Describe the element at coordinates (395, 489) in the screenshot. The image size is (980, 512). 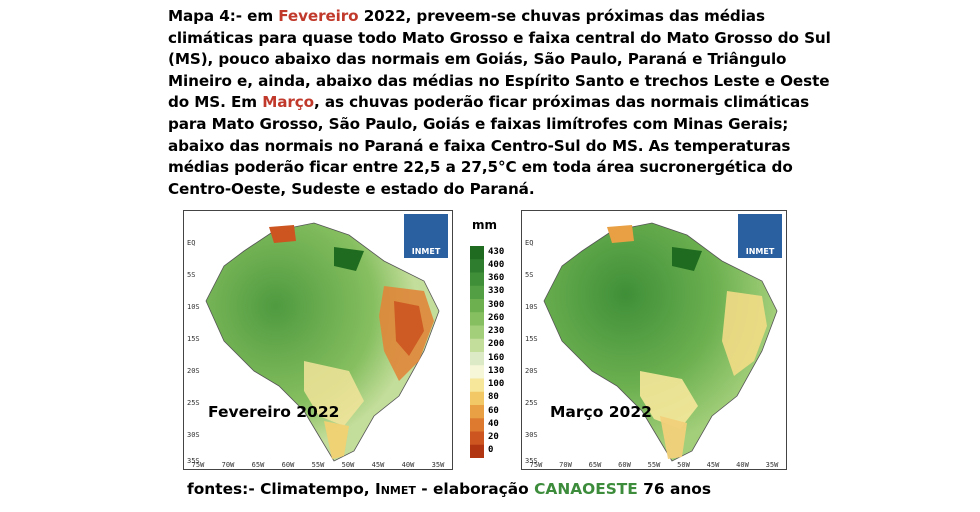
I see `source-inmet: Inmet` at that location.